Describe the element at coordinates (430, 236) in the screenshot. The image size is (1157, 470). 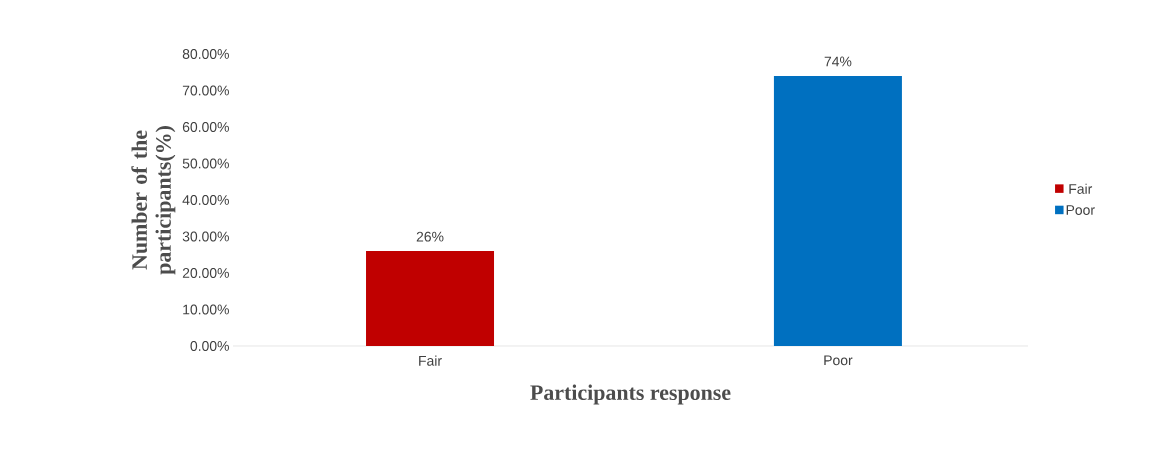
I see `data-label: 26%` at that location.